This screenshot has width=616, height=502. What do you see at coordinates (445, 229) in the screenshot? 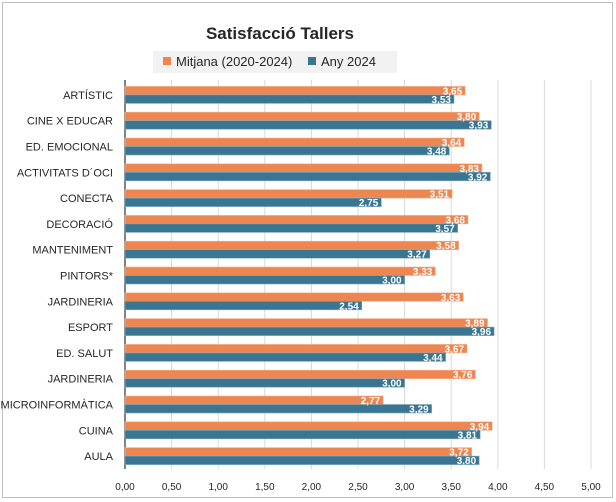
I see `data-label: 3,57` at bounding box center [445, 229].